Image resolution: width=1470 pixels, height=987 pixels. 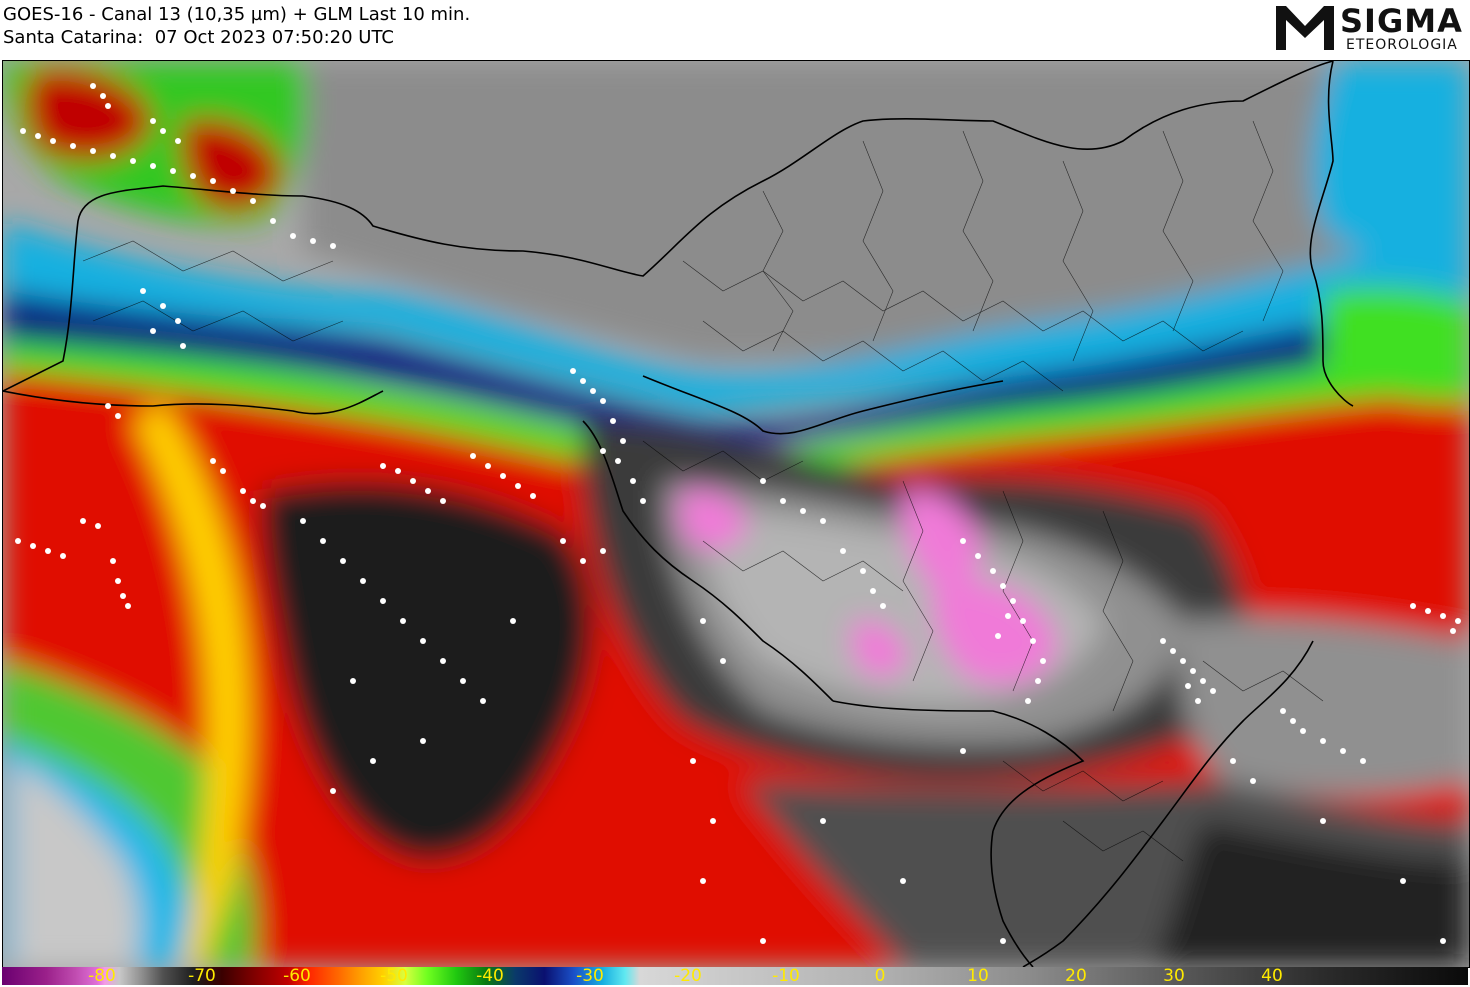 I want to click on region-timestamp: Santa Catarina: 07 Oct 2023 07:50:20 UTC, so click(x=198, y=37).